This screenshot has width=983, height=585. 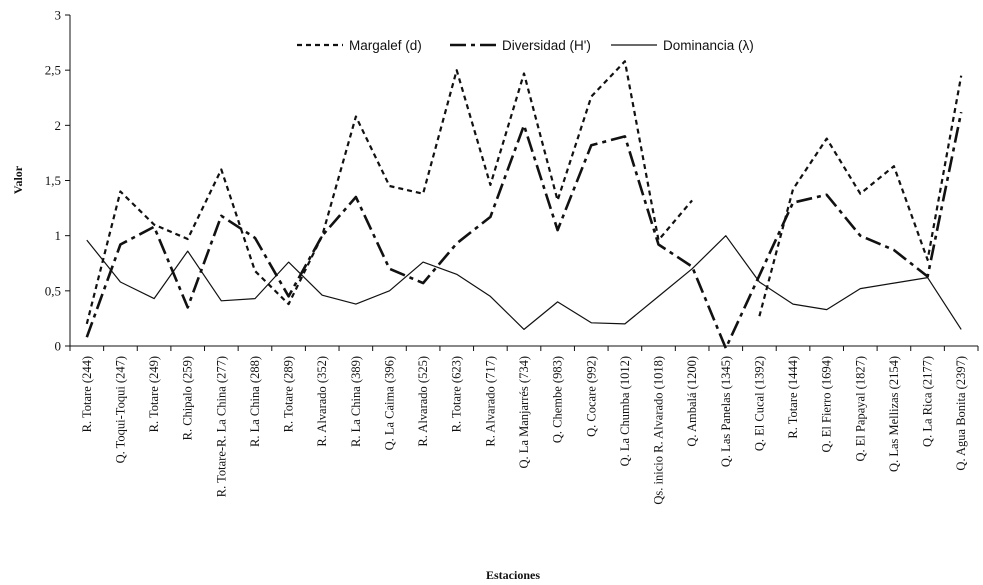 What do you see at coordinates (154, 394) in the screenshot?
I see `x-tick-label: R. Totare (249)` at bounding box center [154, 394].